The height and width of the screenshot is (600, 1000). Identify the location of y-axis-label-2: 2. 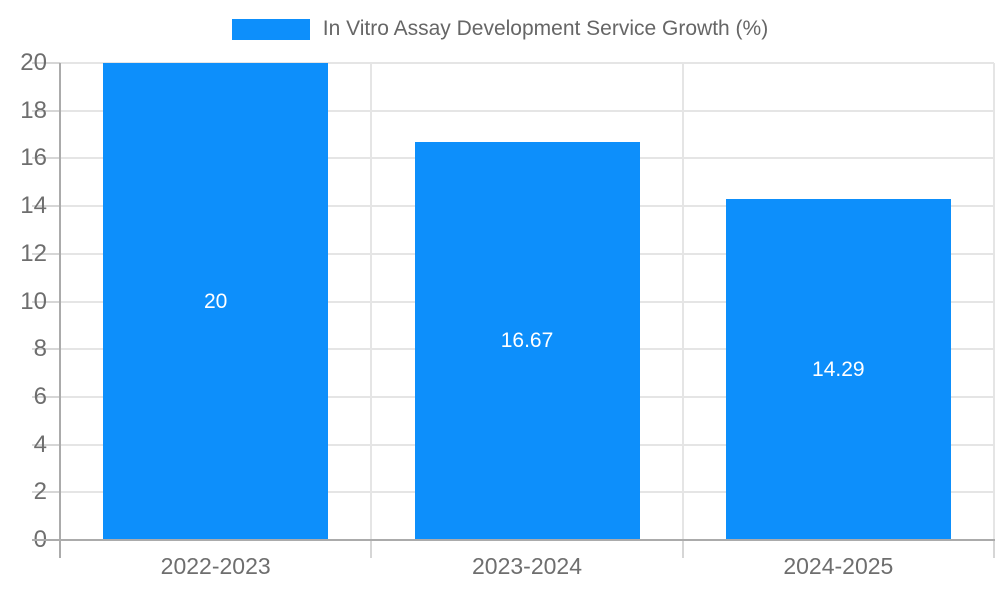
(40, 492).